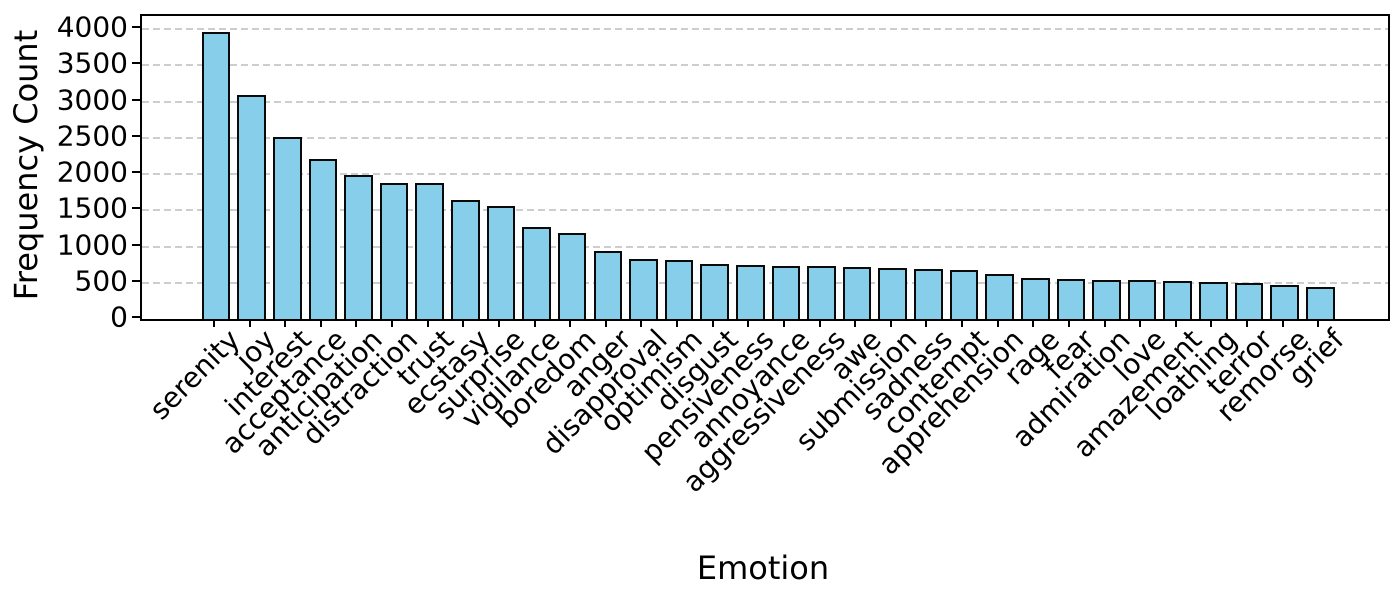 The height and width of the screenshot is (600, 1400). Describe the element at coordinates (643, 289) in the screenshot. I see `bar-disapproval` at that location.